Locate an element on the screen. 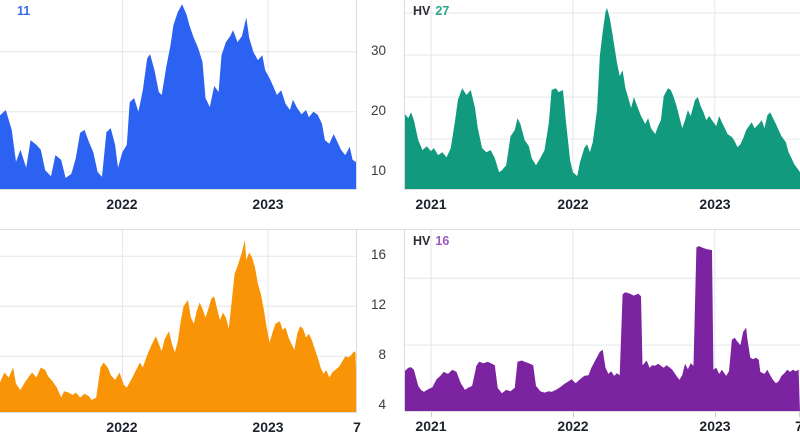  y-axis-label: 20 is located at coordinates (378, 110).